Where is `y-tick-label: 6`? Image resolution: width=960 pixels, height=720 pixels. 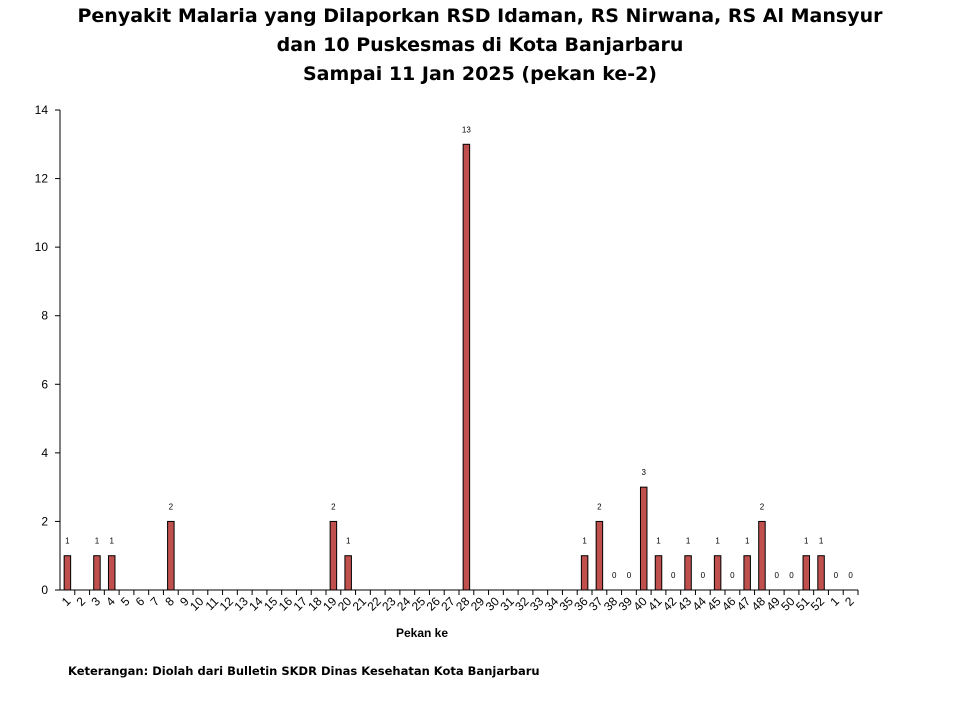
y-tick-label: 6 is located at coordinates (44, 384).